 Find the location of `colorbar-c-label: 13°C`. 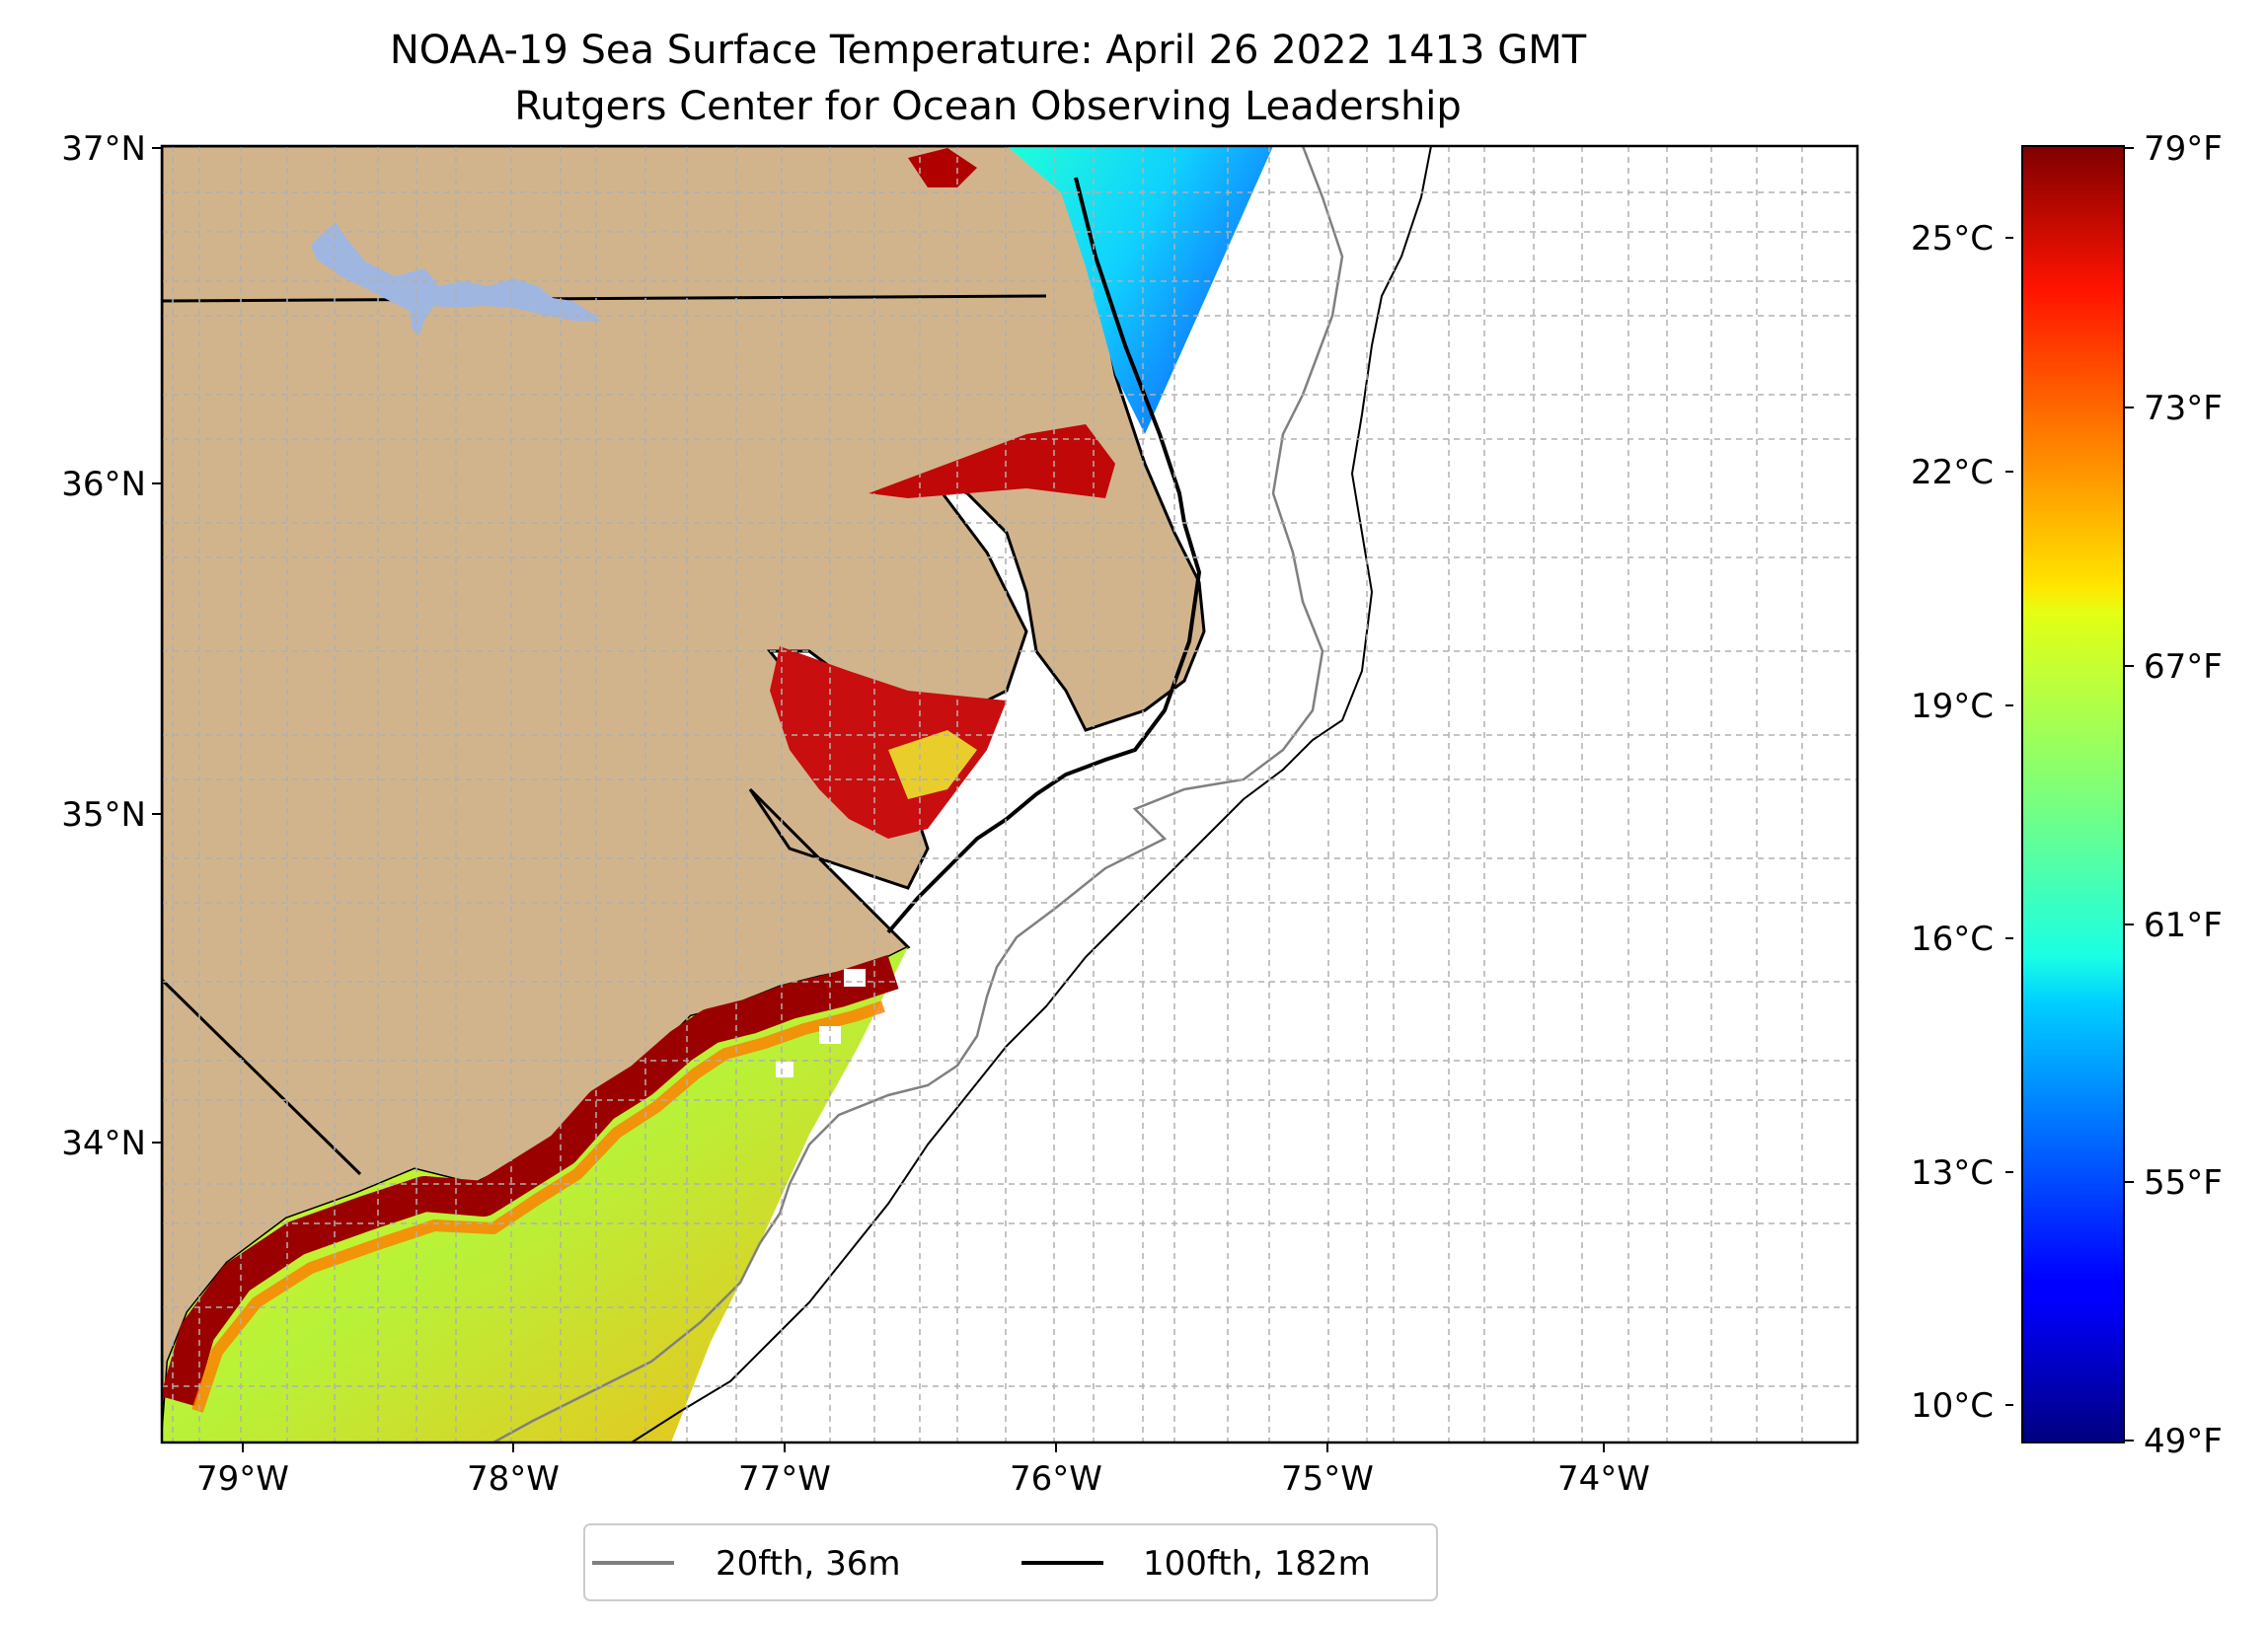

colorbar-c-label: 13°C is located at coordinates (1952, 1173).